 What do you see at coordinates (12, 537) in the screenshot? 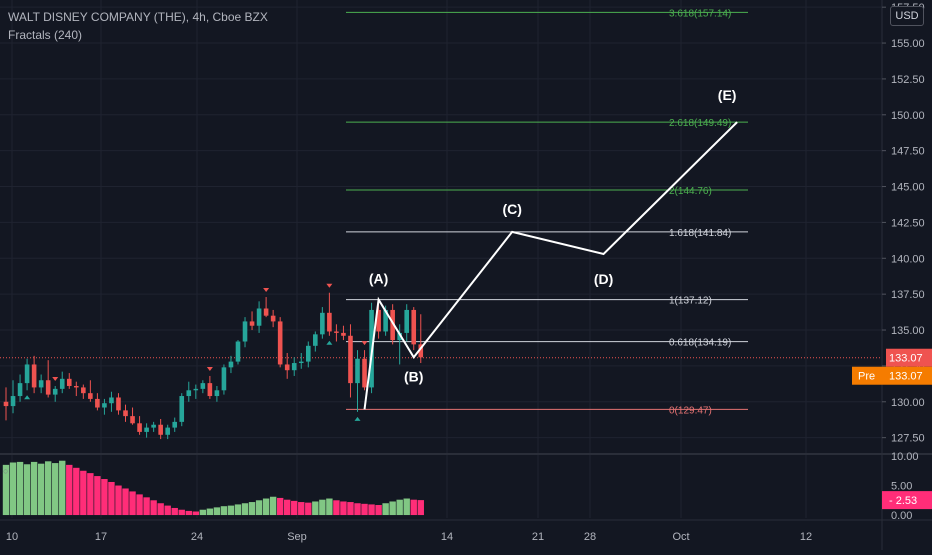
I see `time-tick-label: 10` at bounding box center [12, 537].